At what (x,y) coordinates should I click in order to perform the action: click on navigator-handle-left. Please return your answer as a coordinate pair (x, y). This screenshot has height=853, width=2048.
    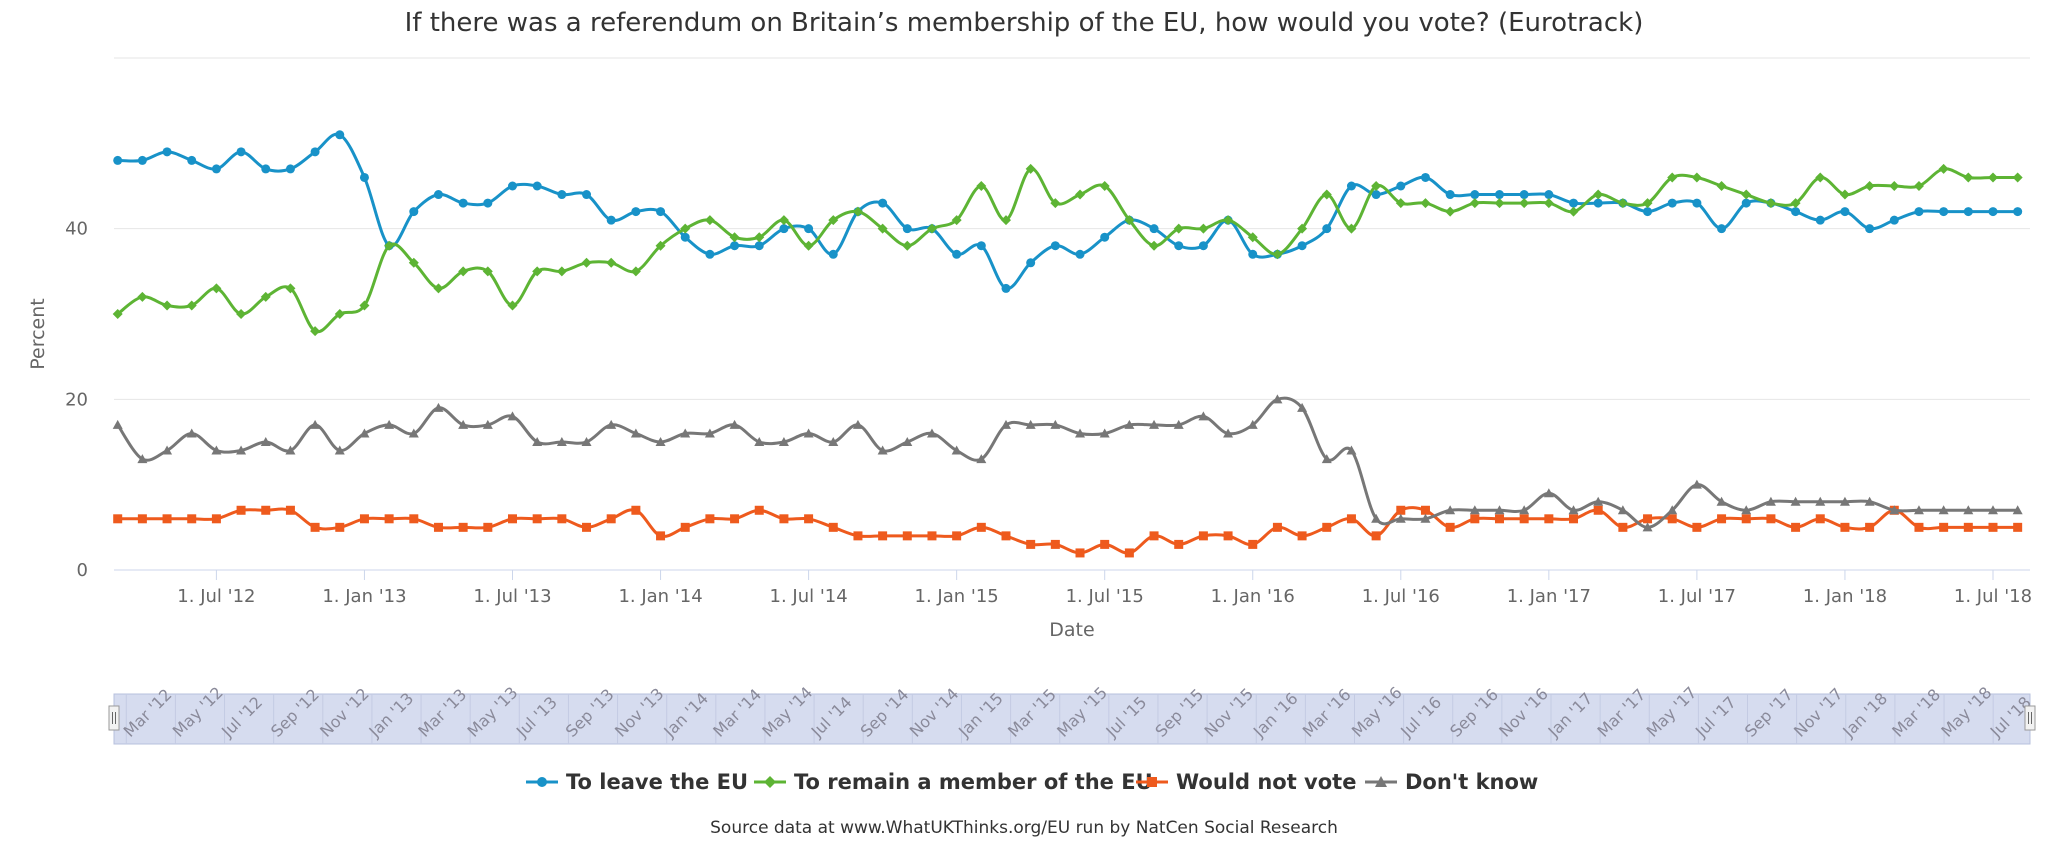
    Looking at the image, I should click on (114, 718).